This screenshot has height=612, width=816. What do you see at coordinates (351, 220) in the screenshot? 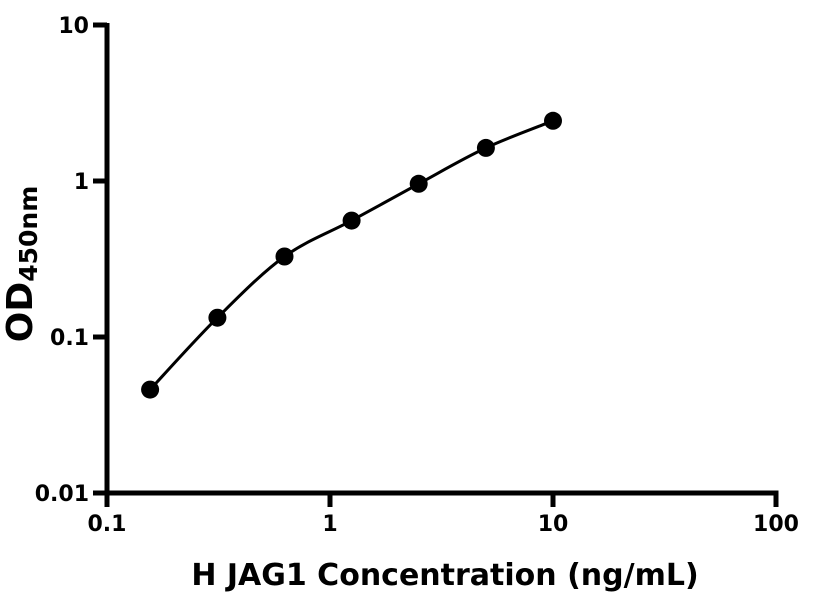
I see `data-point-1.25` at bounding box center [351, 220].